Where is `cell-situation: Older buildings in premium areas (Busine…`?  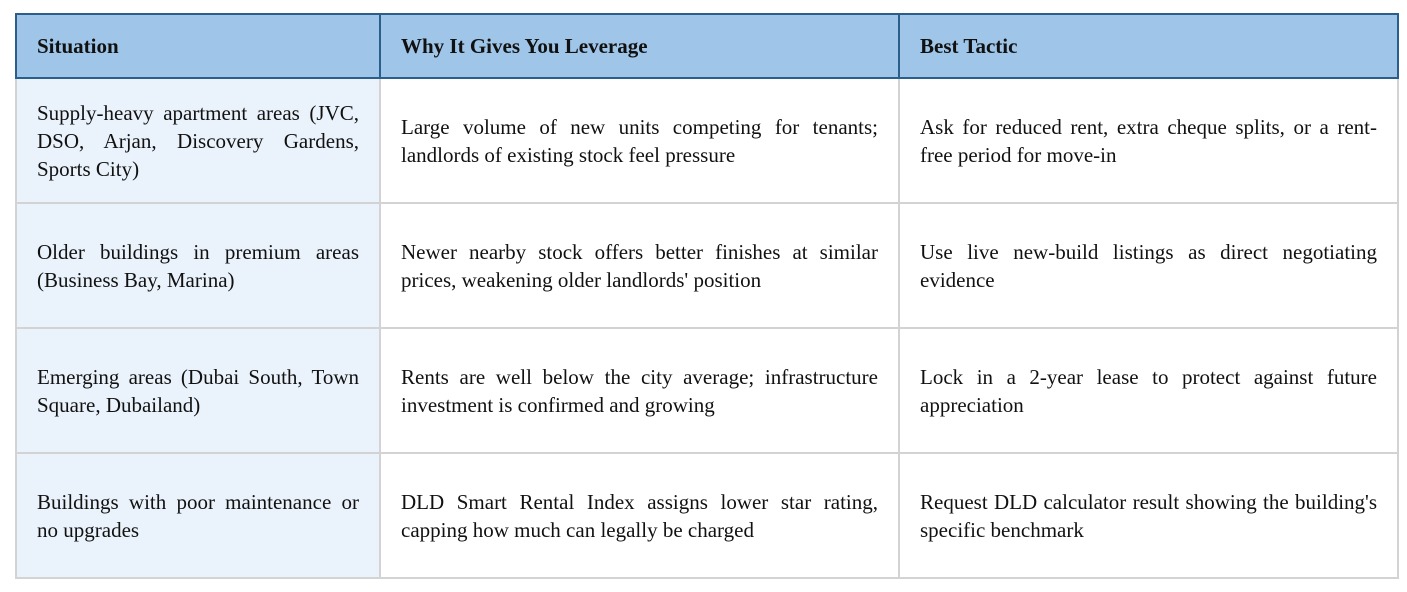
cell-situation: Older buildings in premium areas (Busine… is located at coordinates (198, 265).